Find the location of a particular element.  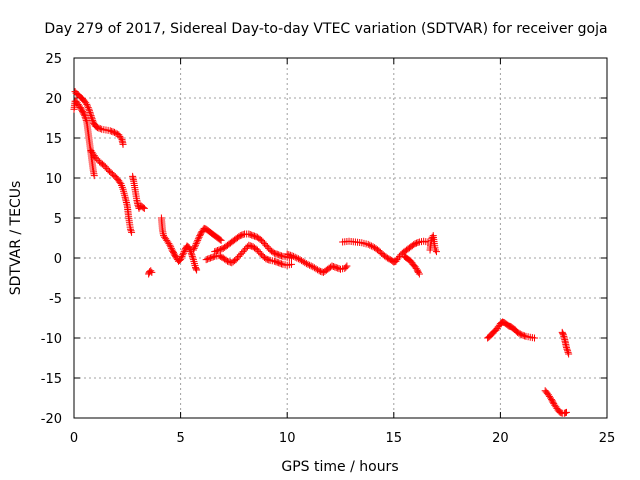

y-tick-label: 10 is located at coordinates (53, 179).